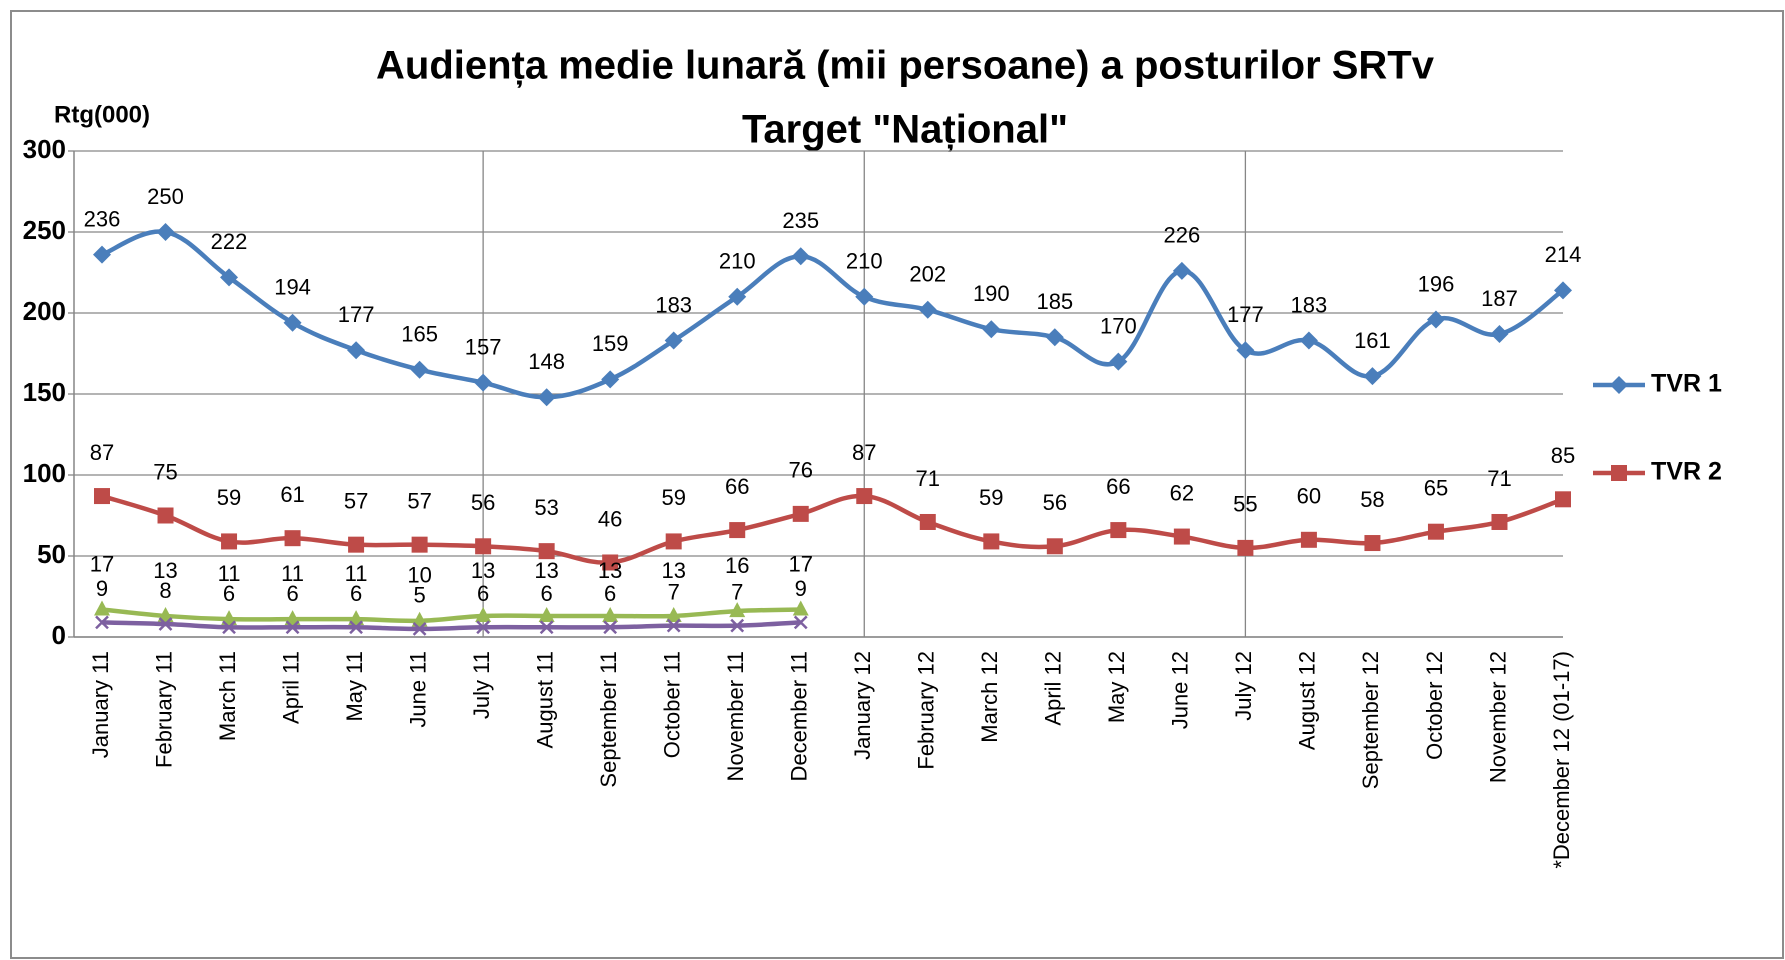 Image resolution: width=1785 pixels, height=960 pixels. I want to click on x-tick-label: March 12, so click(989, 697).